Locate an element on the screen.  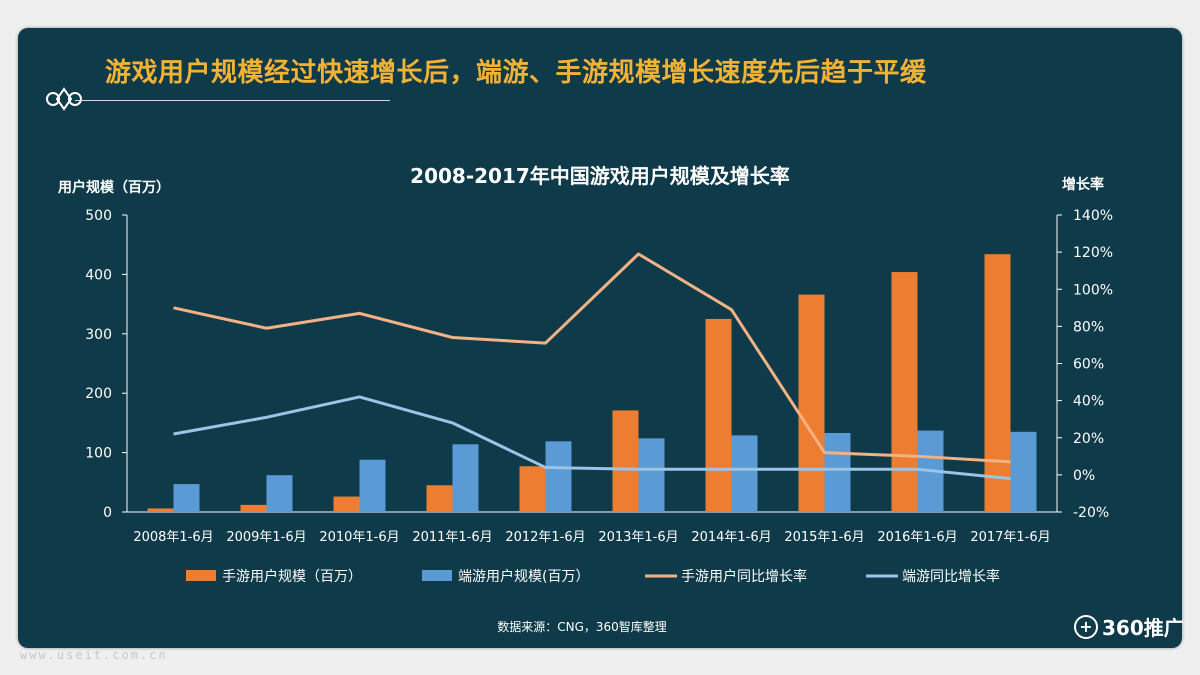
right-axis-label: 增长率 is located at coordinates (1083, 184).